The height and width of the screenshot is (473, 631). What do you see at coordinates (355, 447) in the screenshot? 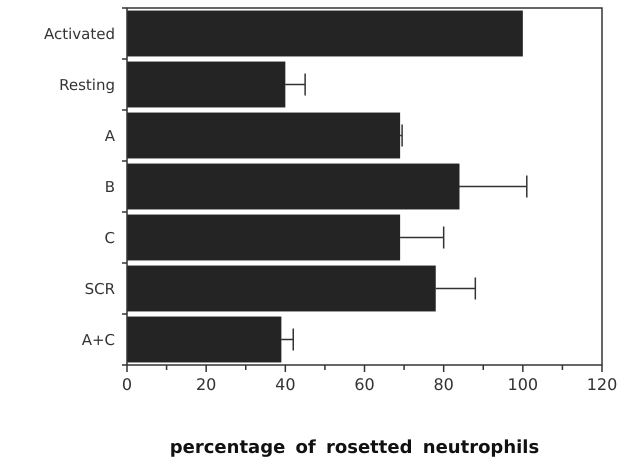
I see `x-axis-title: percentage of rosetted neutrophils` at bounding box center [355, 447].